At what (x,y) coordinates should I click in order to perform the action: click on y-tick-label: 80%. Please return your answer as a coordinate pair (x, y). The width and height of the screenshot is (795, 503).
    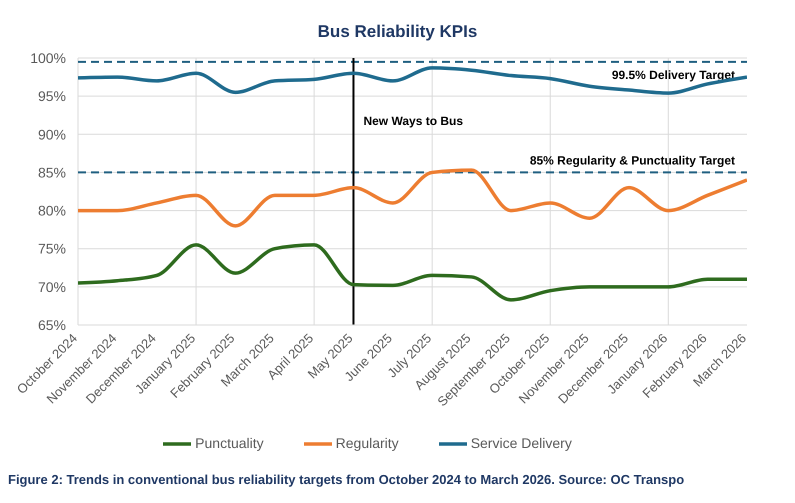
    Looking at the image, I should click on (52, 210).